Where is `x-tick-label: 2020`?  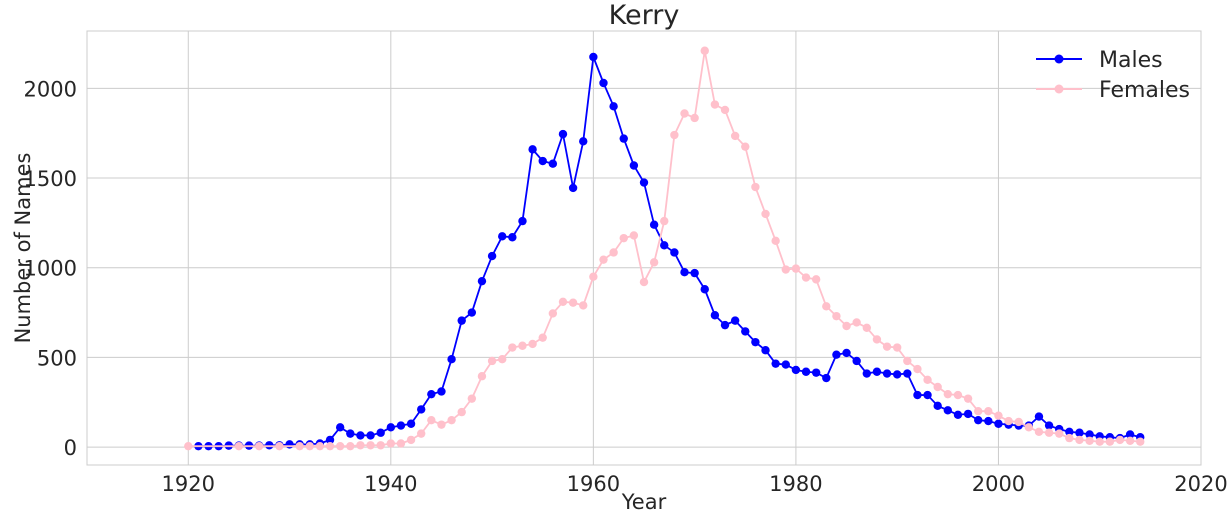 x-tick-label: 2020 is located at coordinates (1200, 484).